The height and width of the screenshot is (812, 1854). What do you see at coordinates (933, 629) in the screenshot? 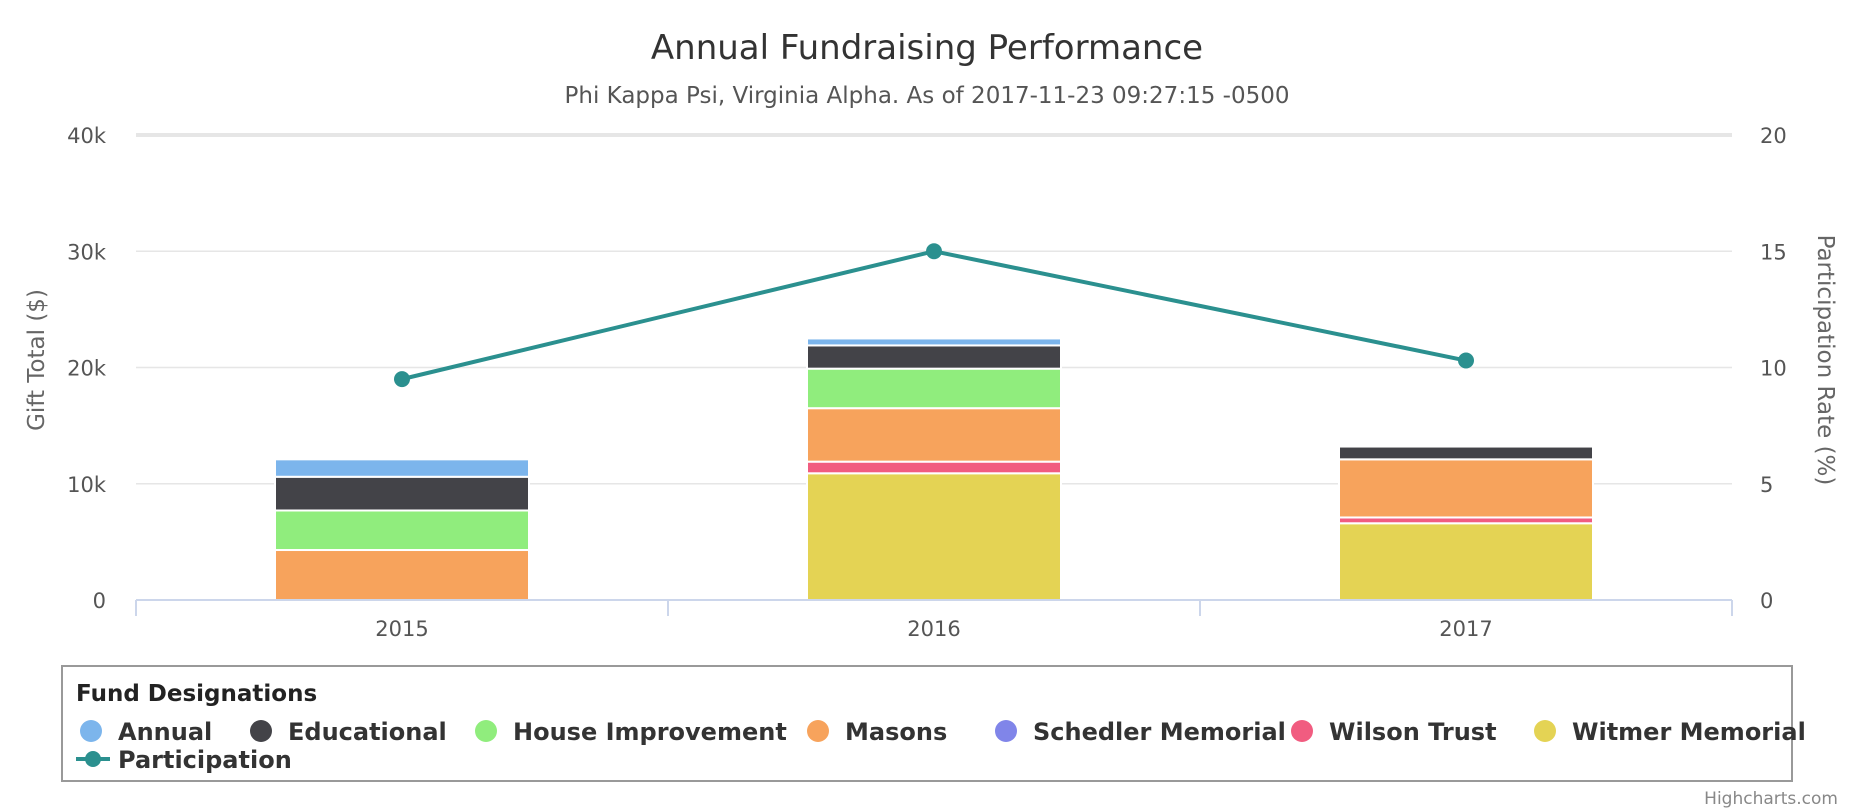
I see `x-tick-label: 2016` at bounding box center [933, 629].